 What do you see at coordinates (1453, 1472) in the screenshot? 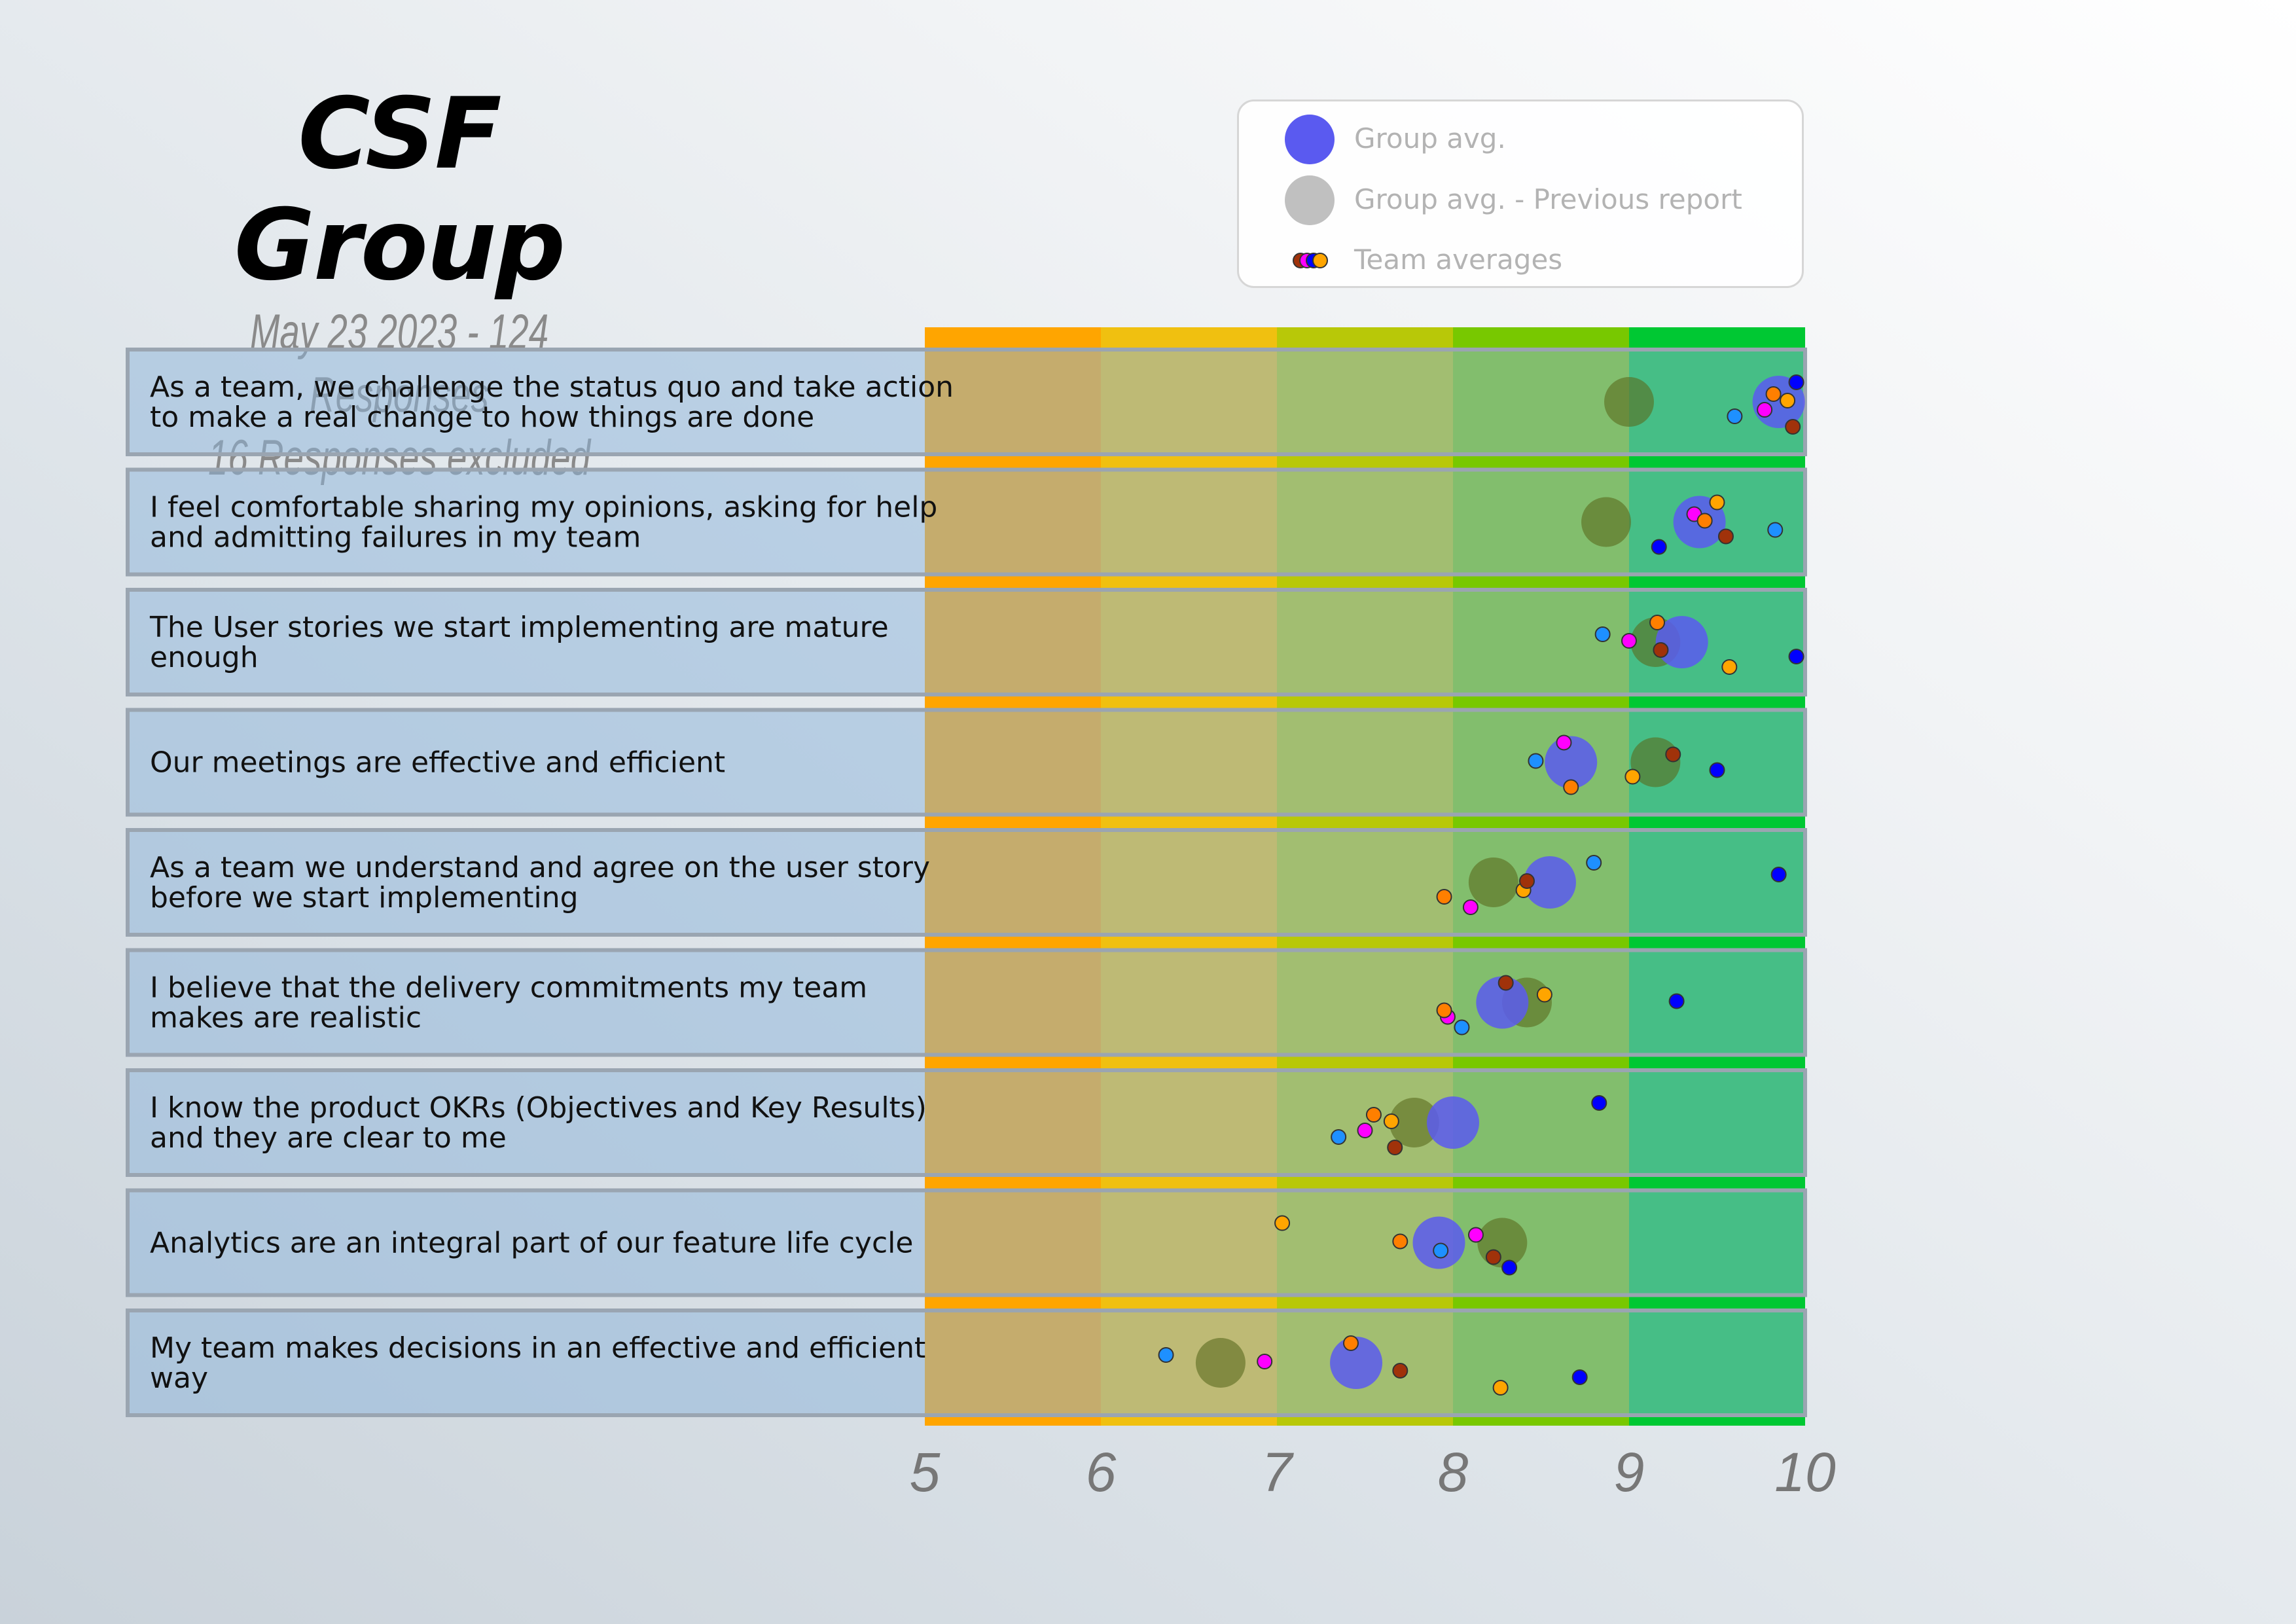
I see `x-tick-label: 8` at bounding box center [1453, 1472].